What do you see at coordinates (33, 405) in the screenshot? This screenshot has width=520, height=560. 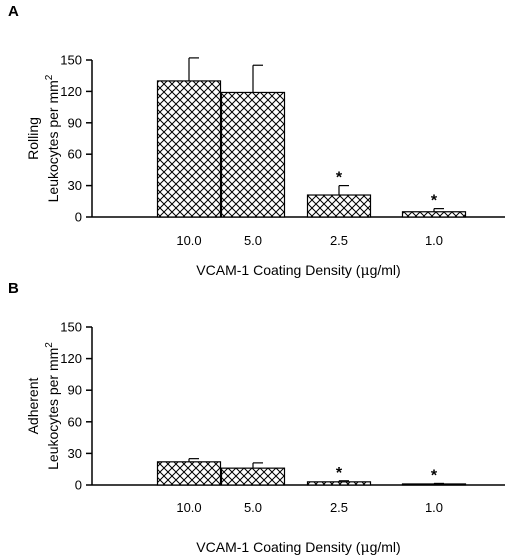 I see `y-axis-title-line1: Adherent` at bounding box center [33, 405].